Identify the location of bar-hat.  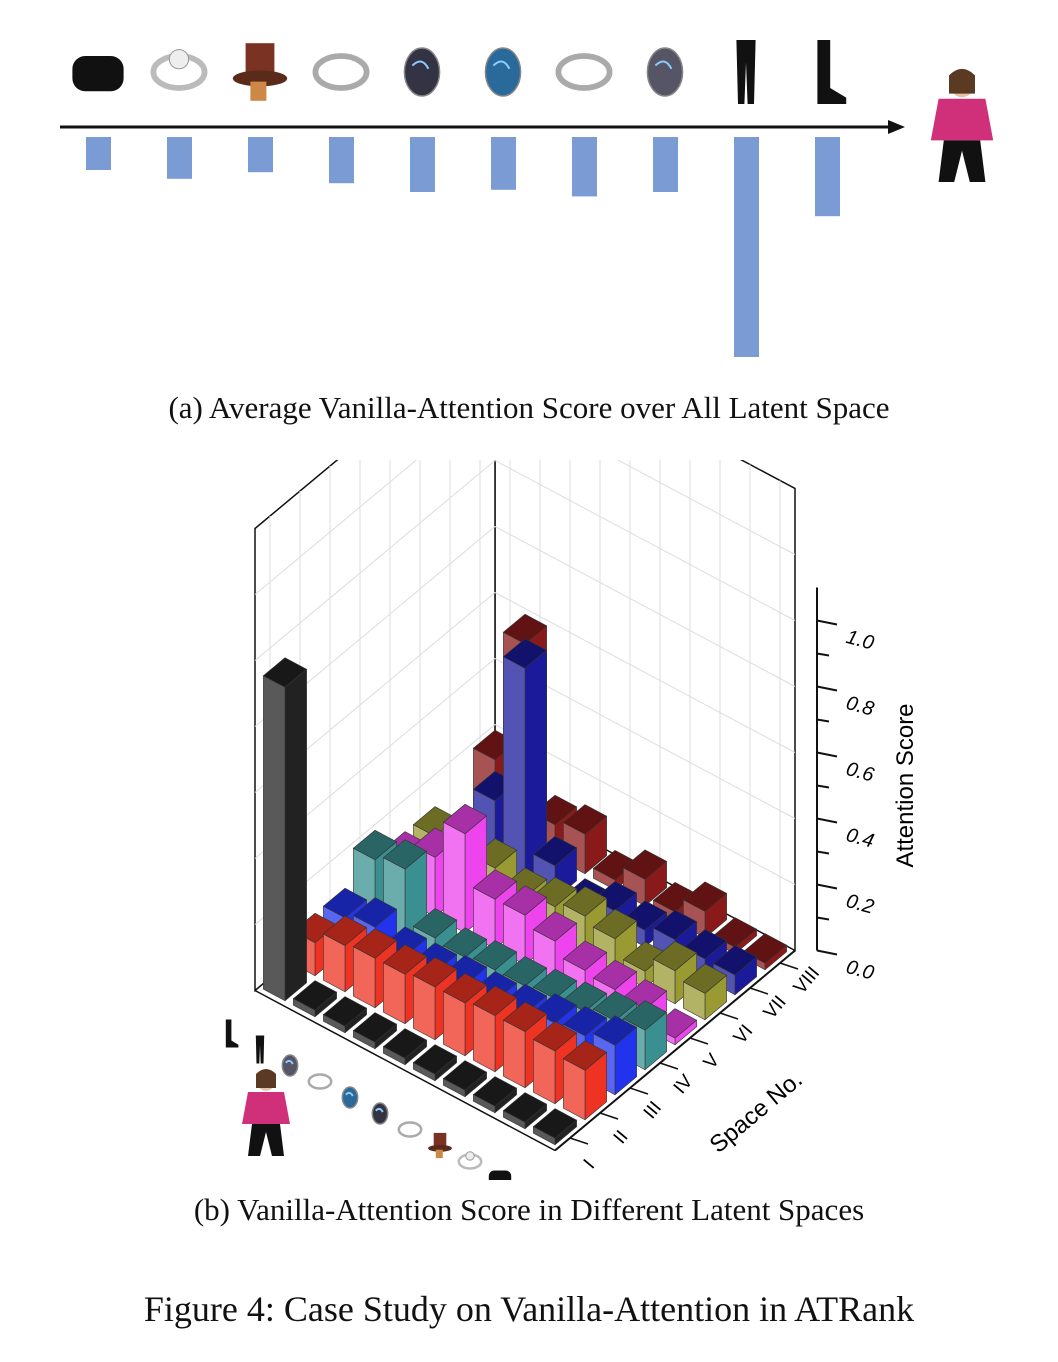
(260, 155).